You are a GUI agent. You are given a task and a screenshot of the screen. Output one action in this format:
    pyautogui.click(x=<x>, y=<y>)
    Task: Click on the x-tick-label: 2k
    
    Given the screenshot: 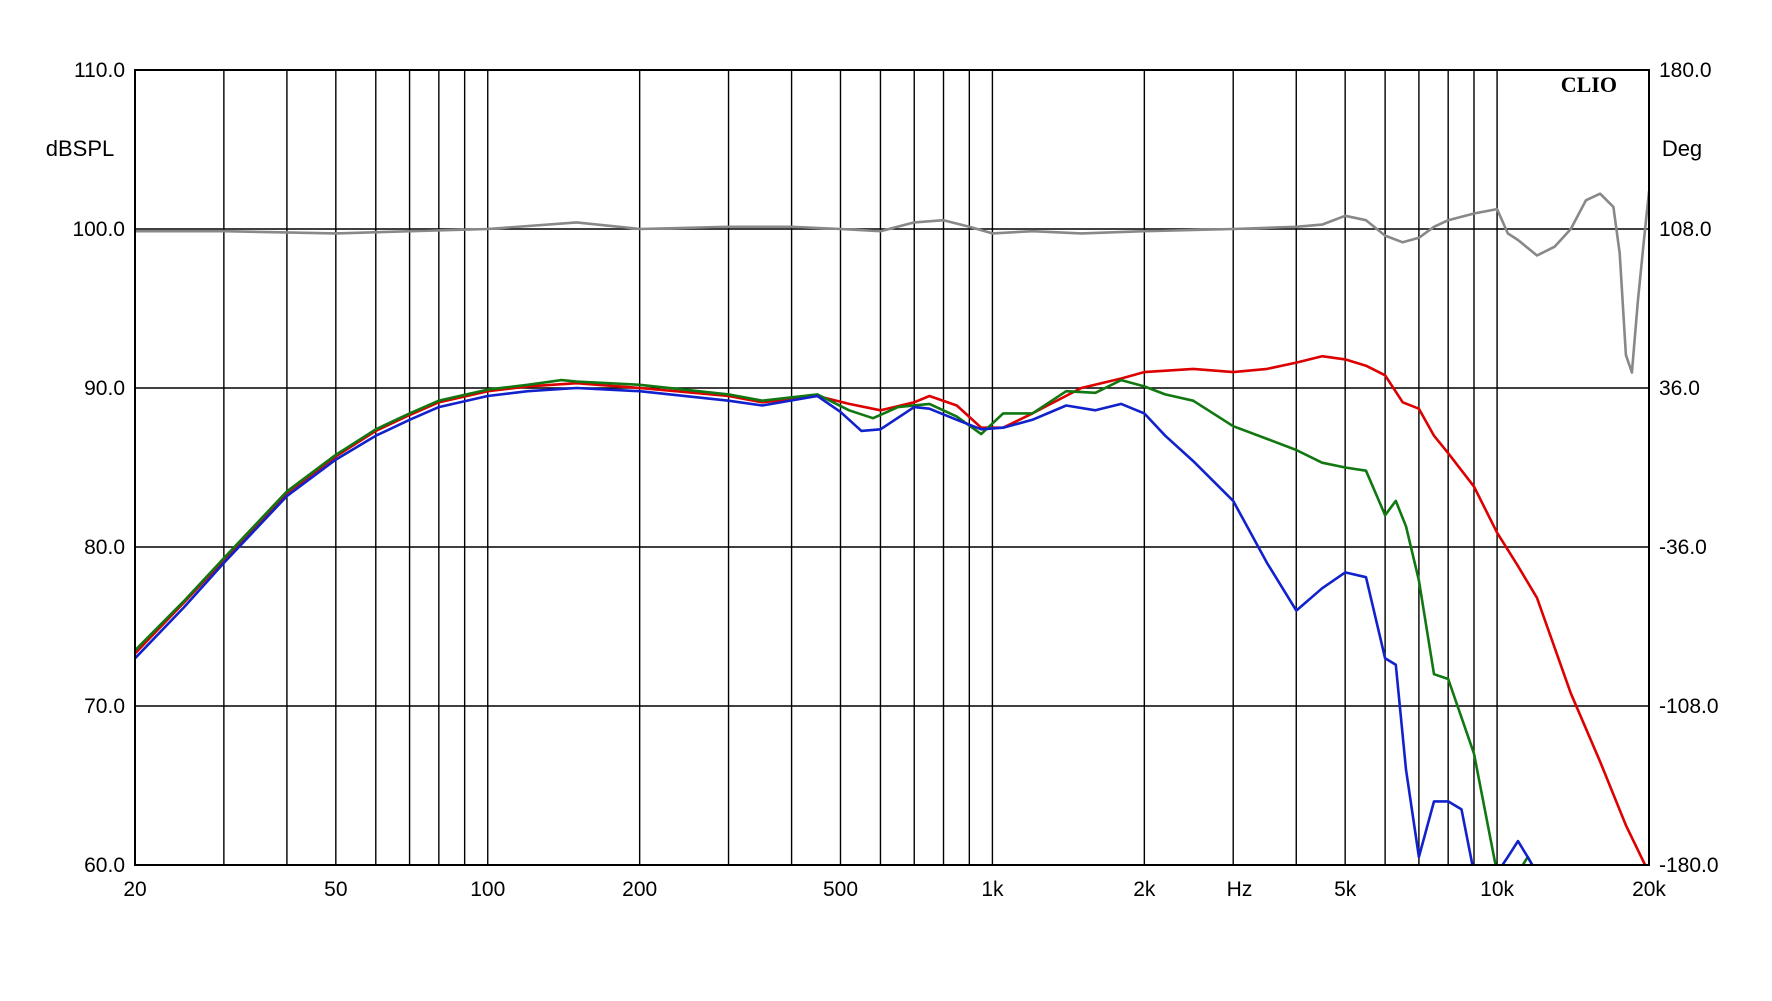 What is the action you would take?
    pyautogui.click(x=1144, y=889)
    